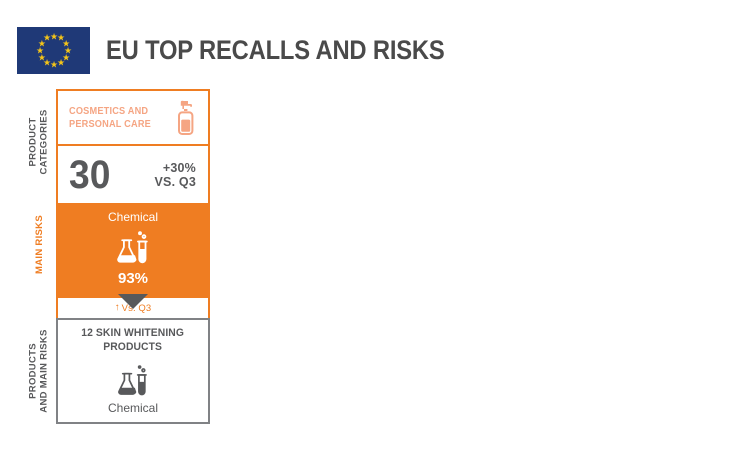  I want to click on recall-count-delta: +30% VS. Q3, so click(176, 175).